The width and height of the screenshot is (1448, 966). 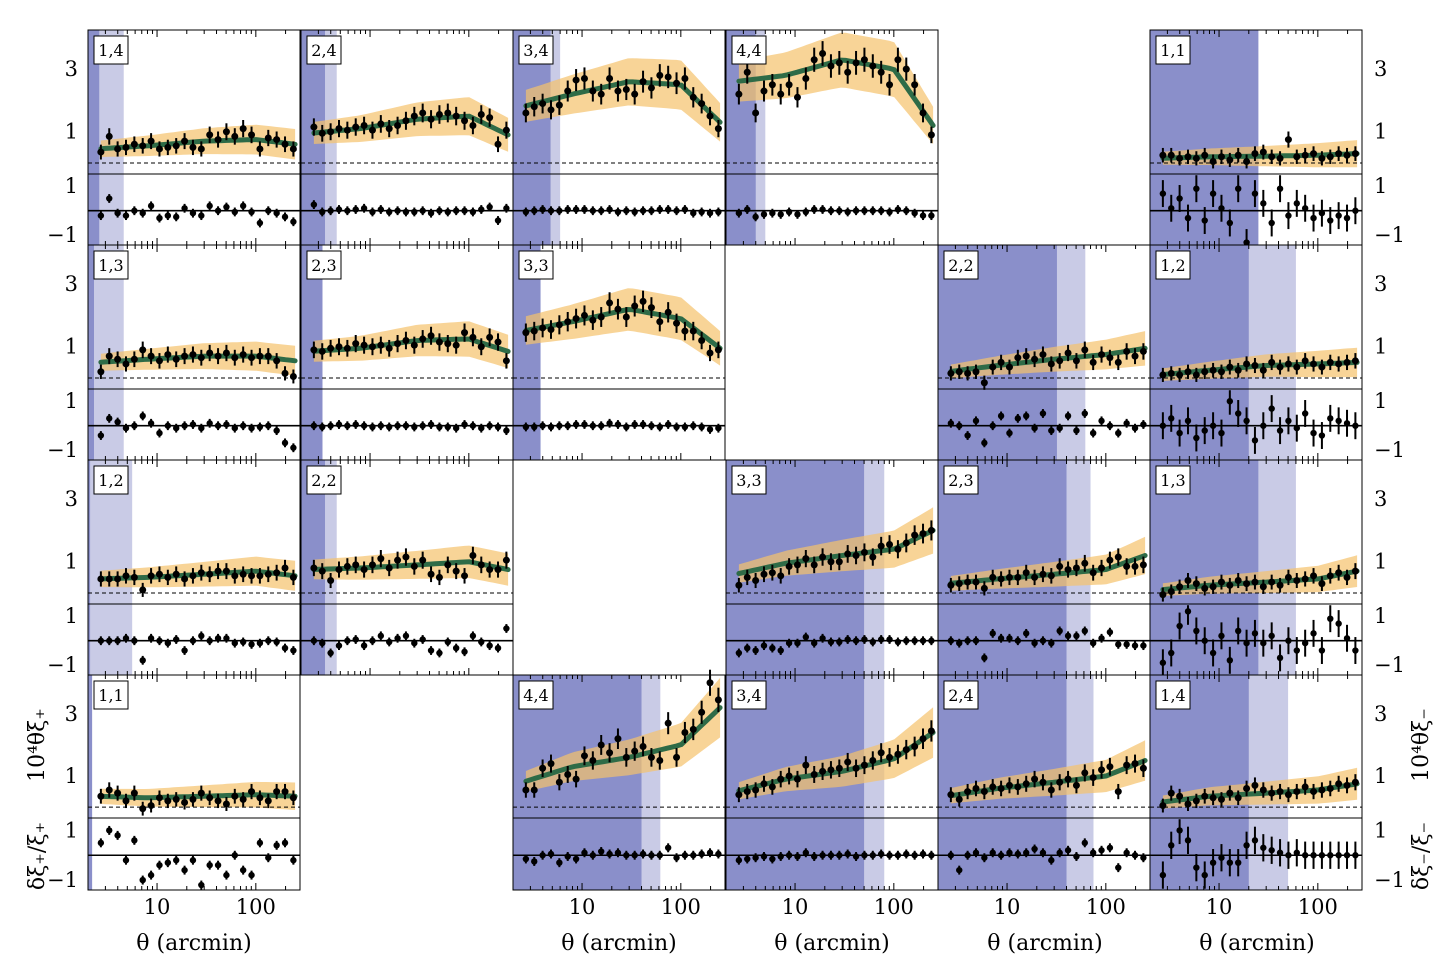 I want to click on panel-label: 1,3, so click(x=110, y=265).